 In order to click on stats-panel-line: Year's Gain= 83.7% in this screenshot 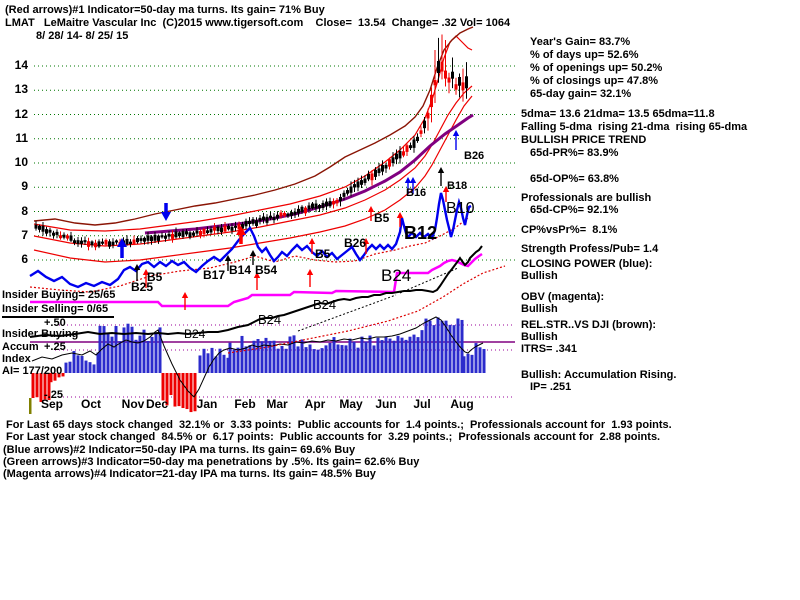, I will do `click(580, 42)`.